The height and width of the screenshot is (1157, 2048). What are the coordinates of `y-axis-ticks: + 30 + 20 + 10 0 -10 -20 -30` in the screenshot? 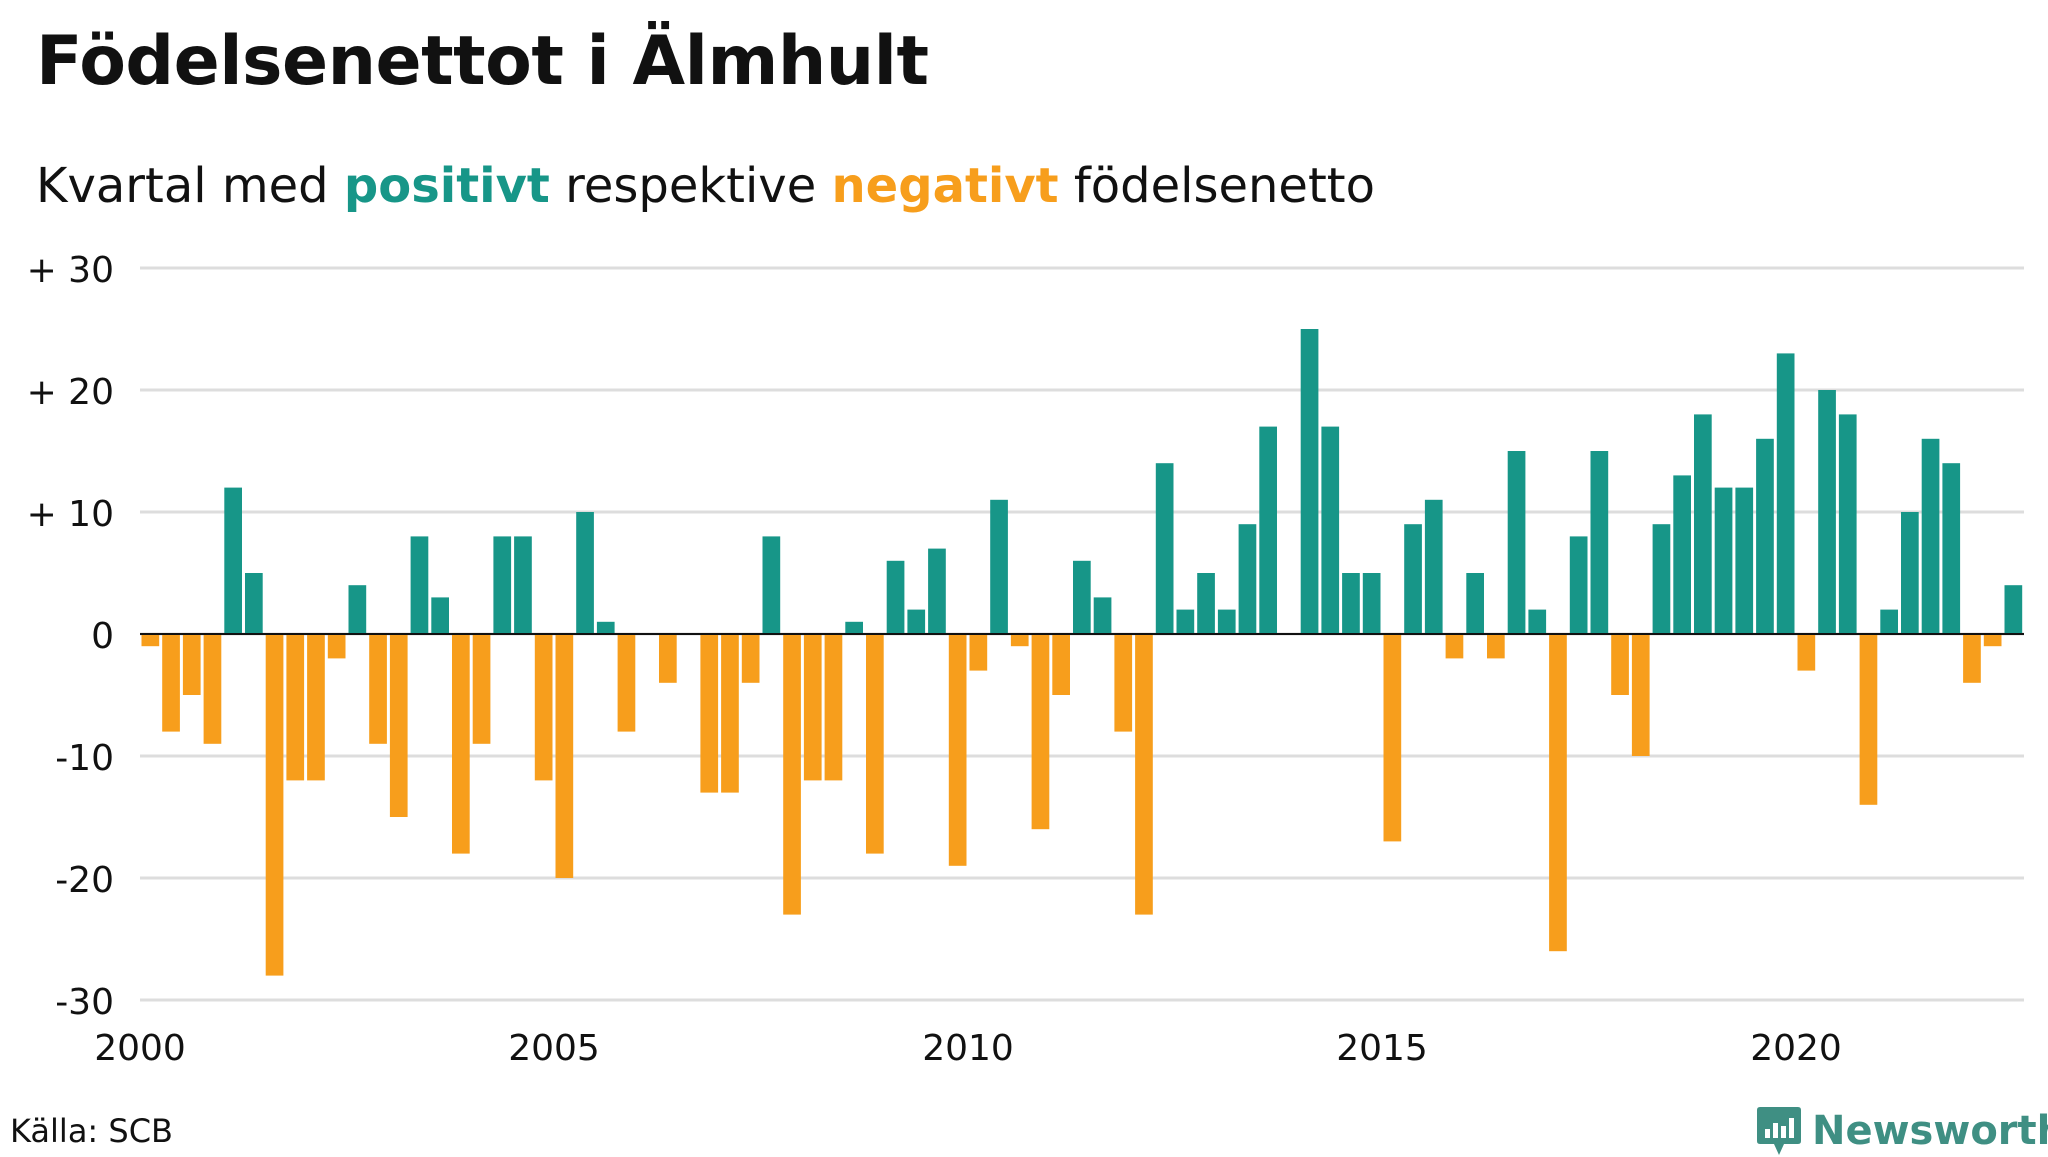 It's located at (70, 636).